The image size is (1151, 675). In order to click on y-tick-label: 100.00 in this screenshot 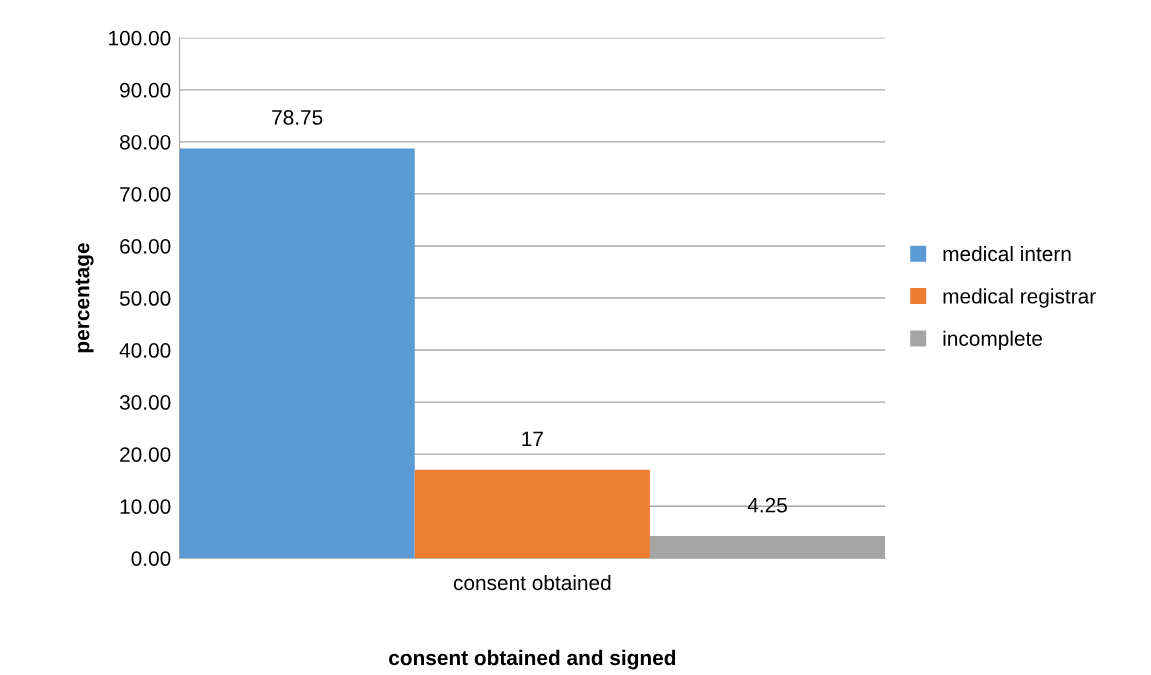, I will do `click(140, 38)`.